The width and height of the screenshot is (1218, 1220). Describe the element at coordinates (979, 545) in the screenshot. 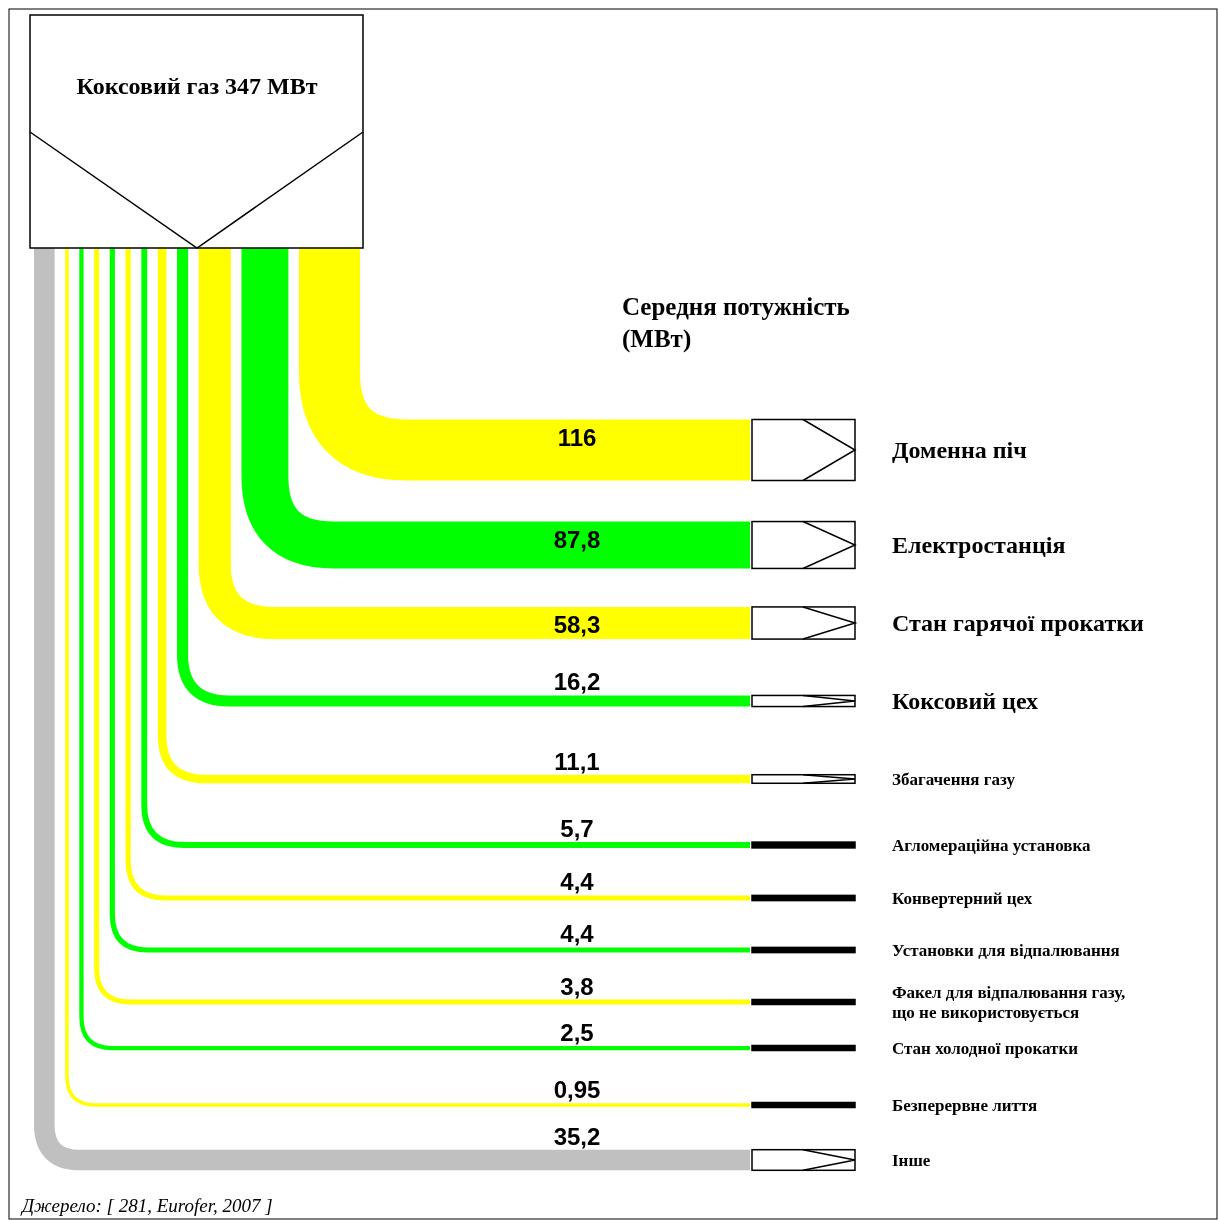

I see `category-label: Електростанція` at that location.